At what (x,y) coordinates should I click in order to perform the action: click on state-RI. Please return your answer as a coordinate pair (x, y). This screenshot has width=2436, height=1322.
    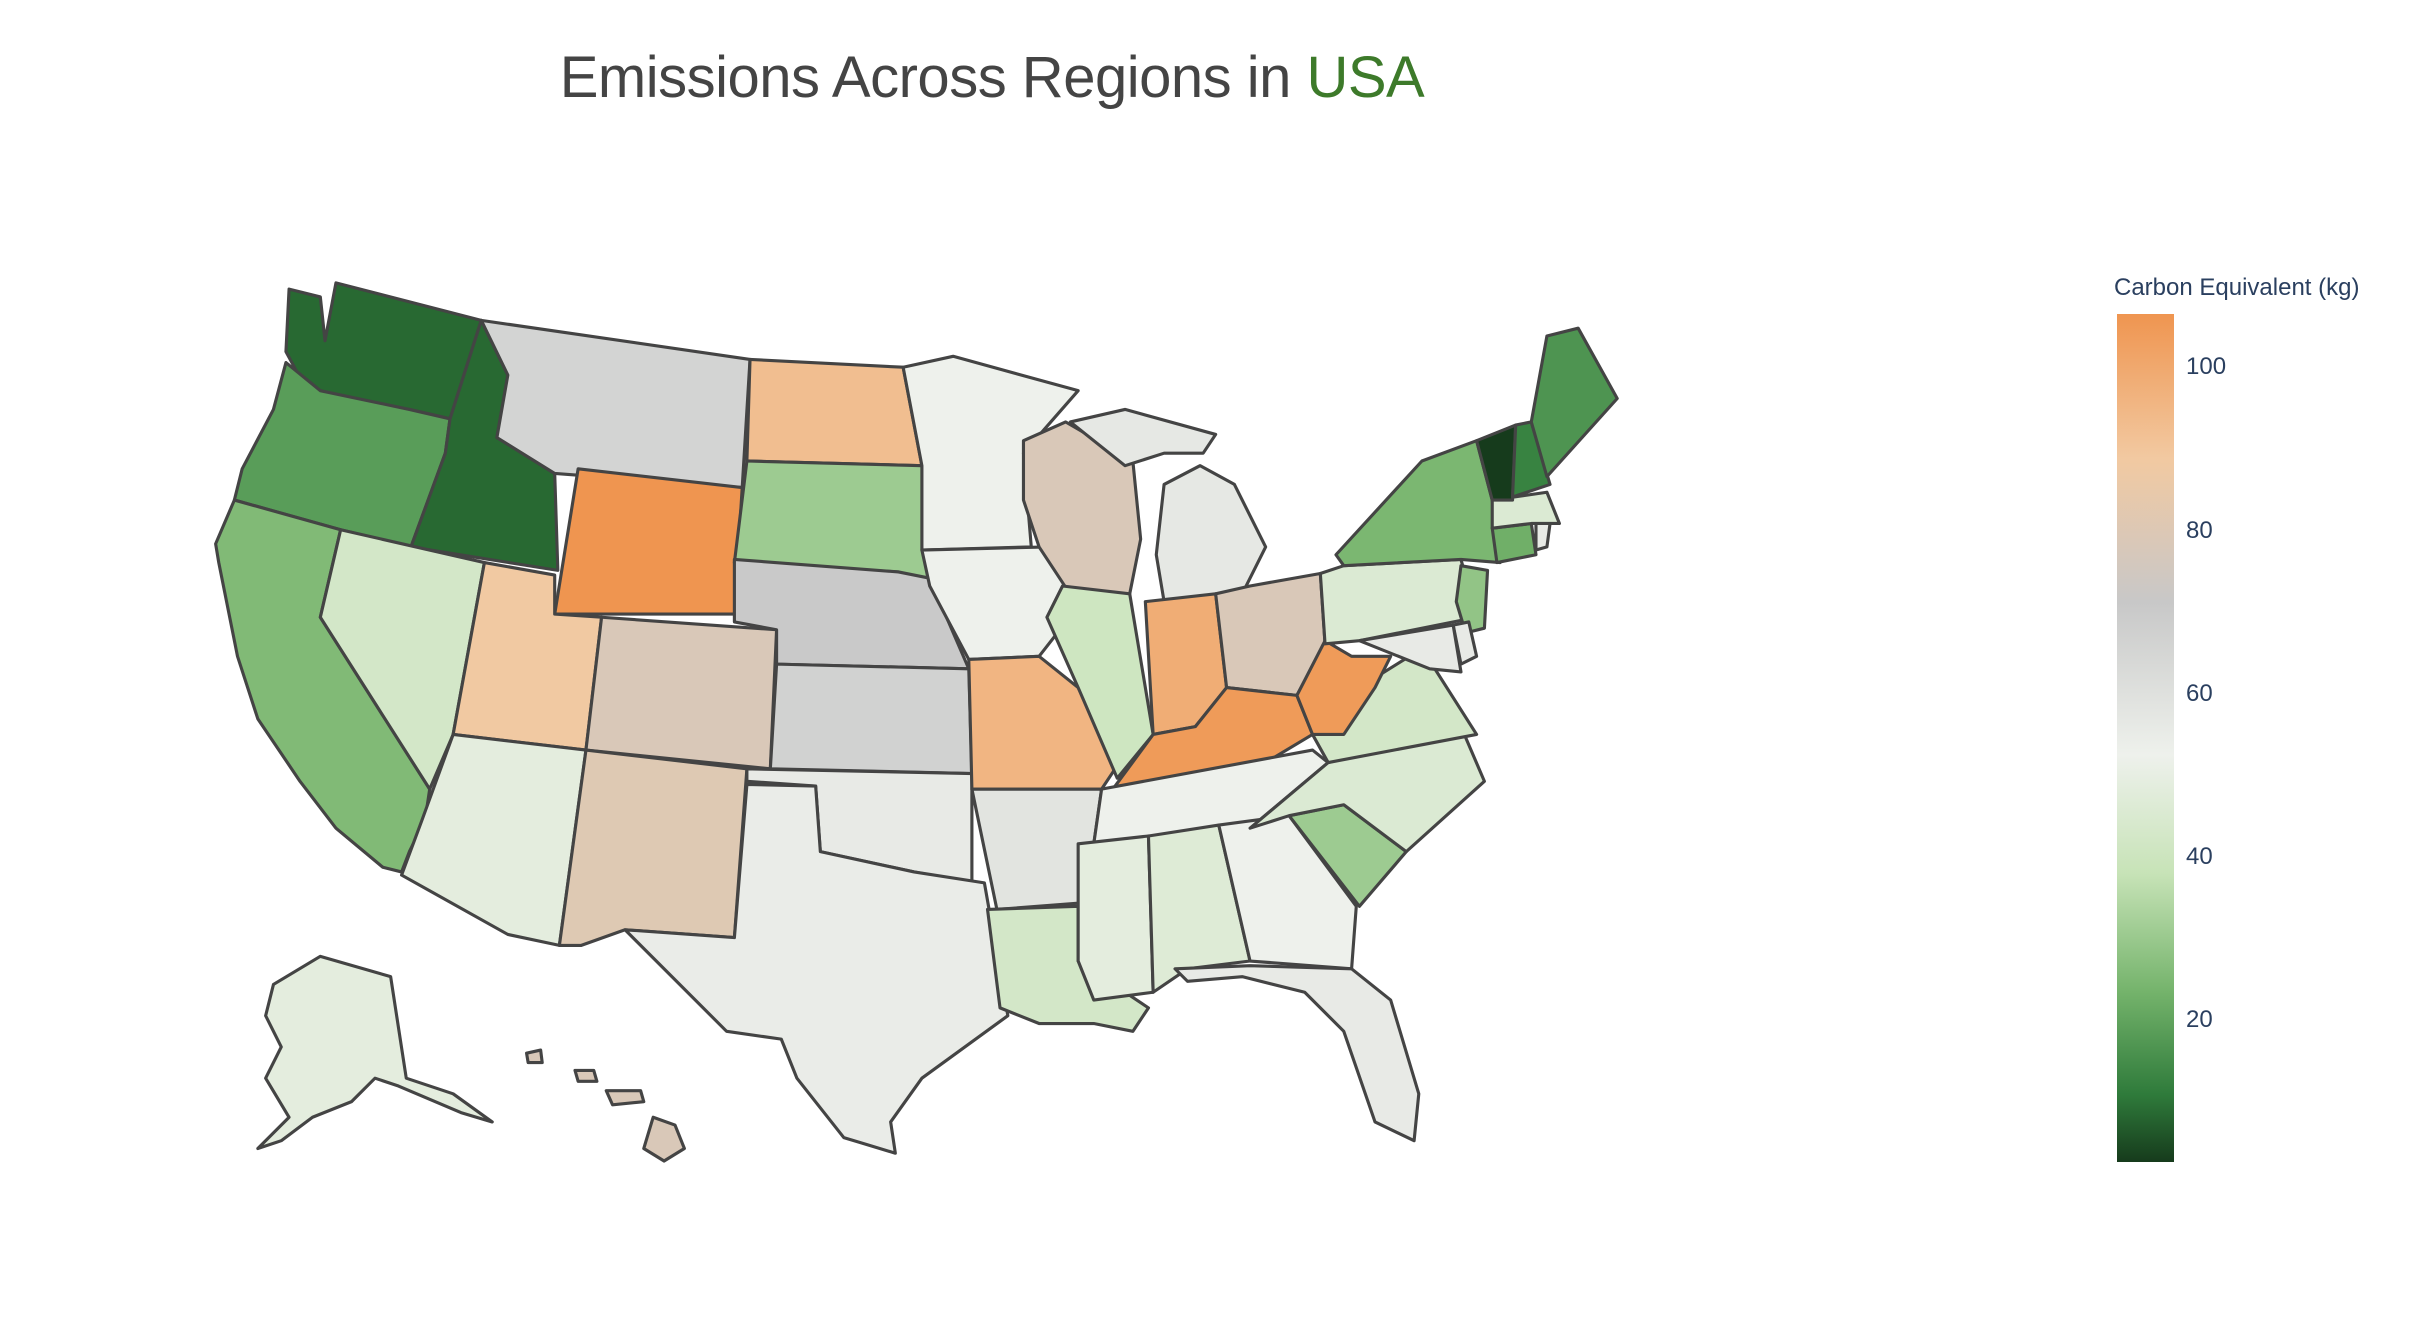
    Looking at the image, I should click on (1543, 536).